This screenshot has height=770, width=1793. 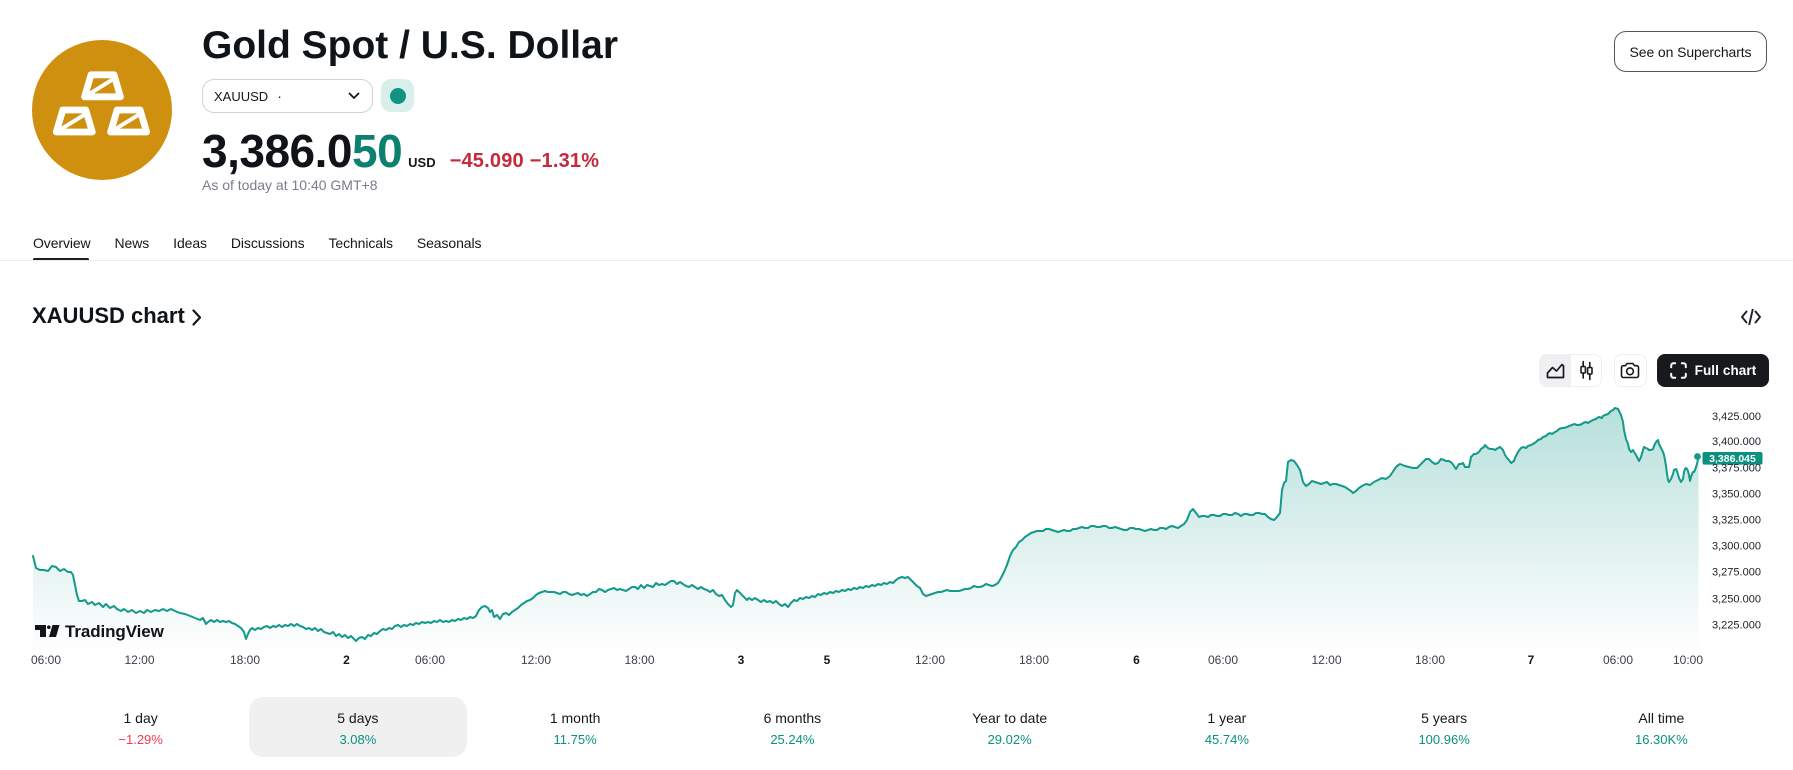 What do you see at coordinates (1531, 660) in the screenshot?
I see `svg-text: 7` at bounding box center [1531, 660].